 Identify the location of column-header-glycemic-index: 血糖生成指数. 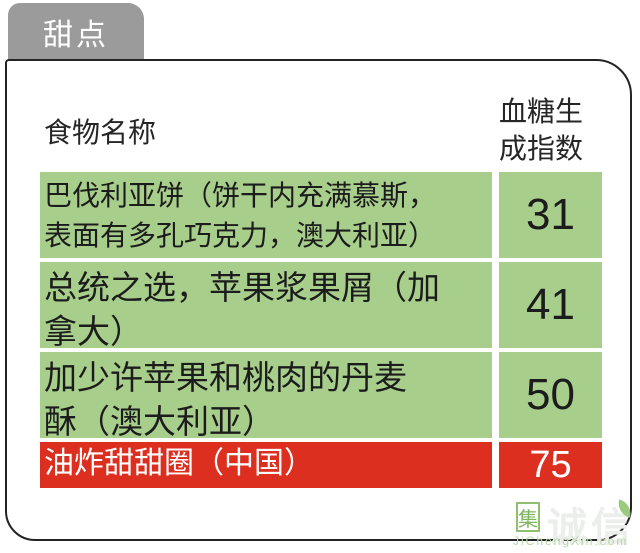
(541, 130).